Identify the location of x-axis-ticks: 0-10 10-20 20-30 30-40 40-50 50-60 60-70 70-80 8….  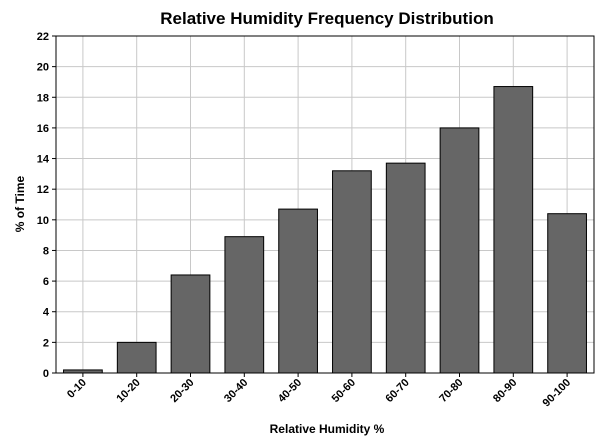
(319, 391).